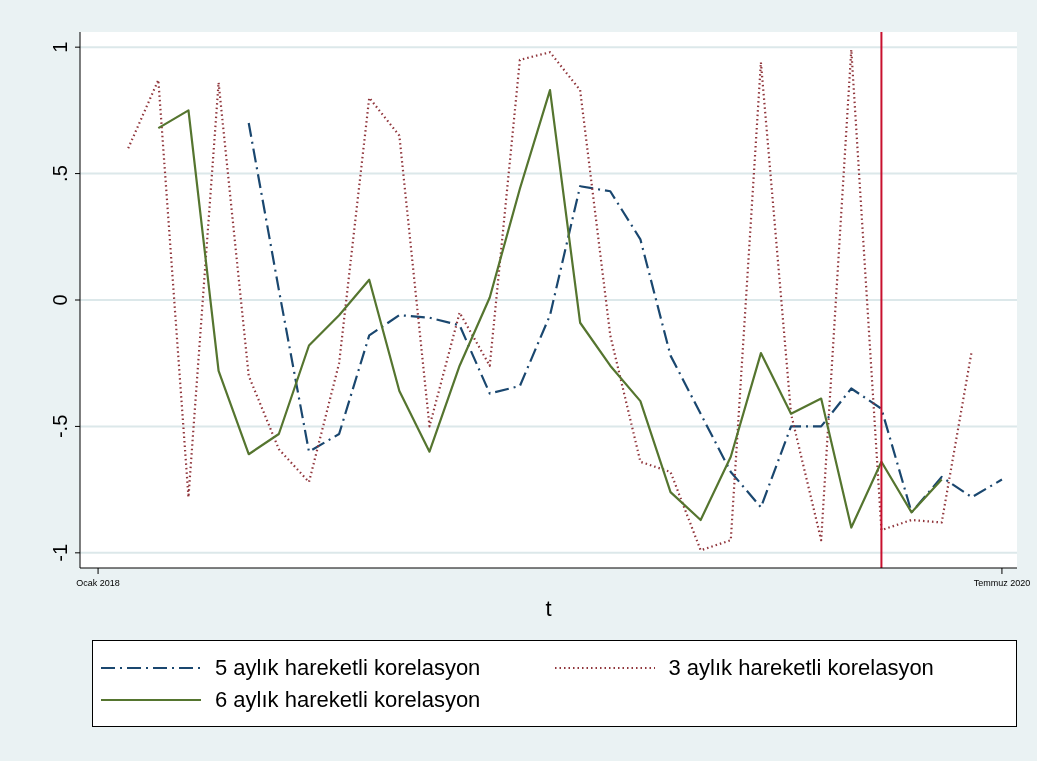 The width and height of the screenshot is (1037, 761). What do you see at coordinates (60, 426) in the screenshot?
I see `y-tick-label: -.5` at bounding box center [60, 426].